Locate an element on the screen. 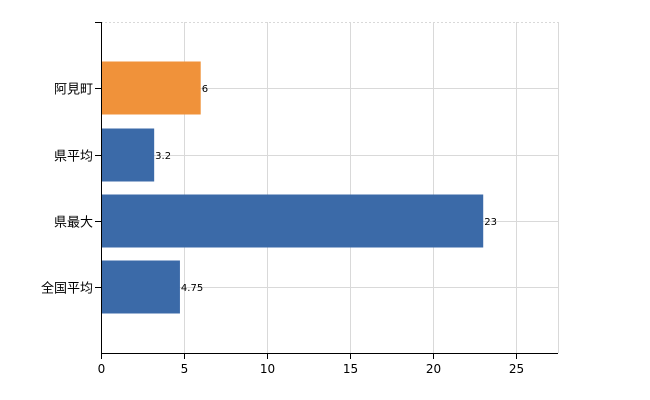  category-label: 全国平均 is located at coordinates (67, 289).